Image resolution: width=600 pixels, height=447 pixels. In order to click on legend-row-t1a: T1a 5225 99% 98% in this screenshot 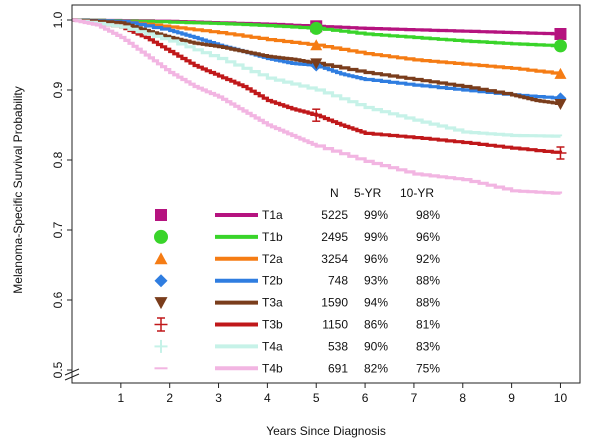, I will do `click(297, 215)`.